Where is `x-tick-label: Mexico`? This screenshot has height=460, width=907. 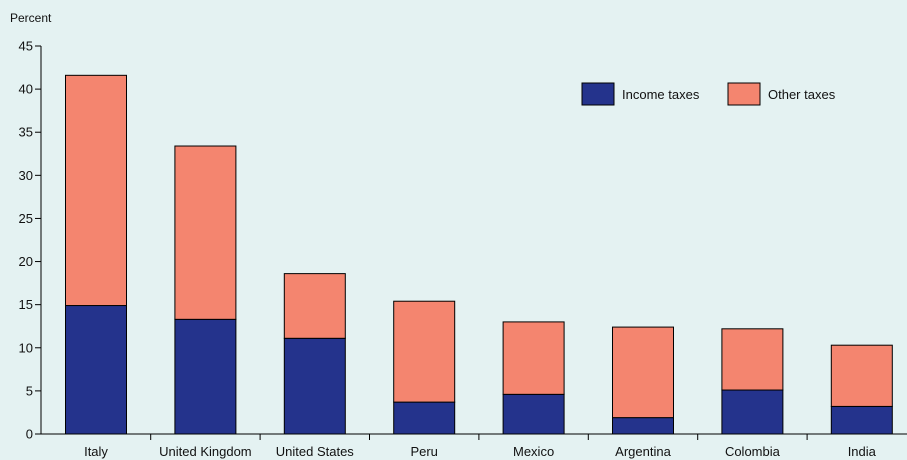 x-tick-label: Mexico is located at coordinates (533, 451).